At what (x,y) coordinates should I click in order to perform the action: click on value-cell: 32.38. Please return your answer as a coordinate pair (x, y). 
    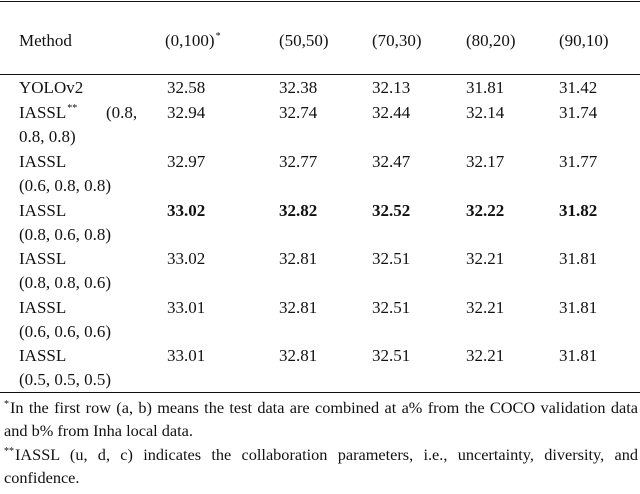
    Looking at the image, I should click on (298, 87).